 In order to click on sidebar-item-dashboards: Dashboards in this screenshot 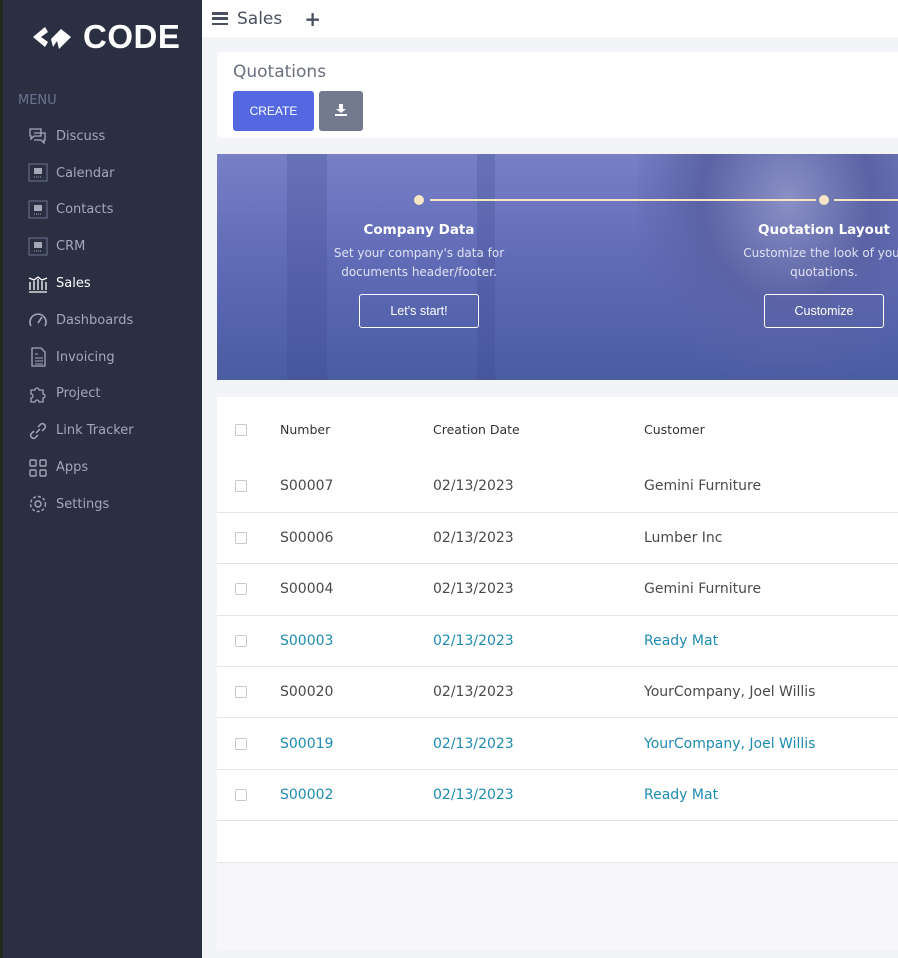, I will do `click(112, 320)`.